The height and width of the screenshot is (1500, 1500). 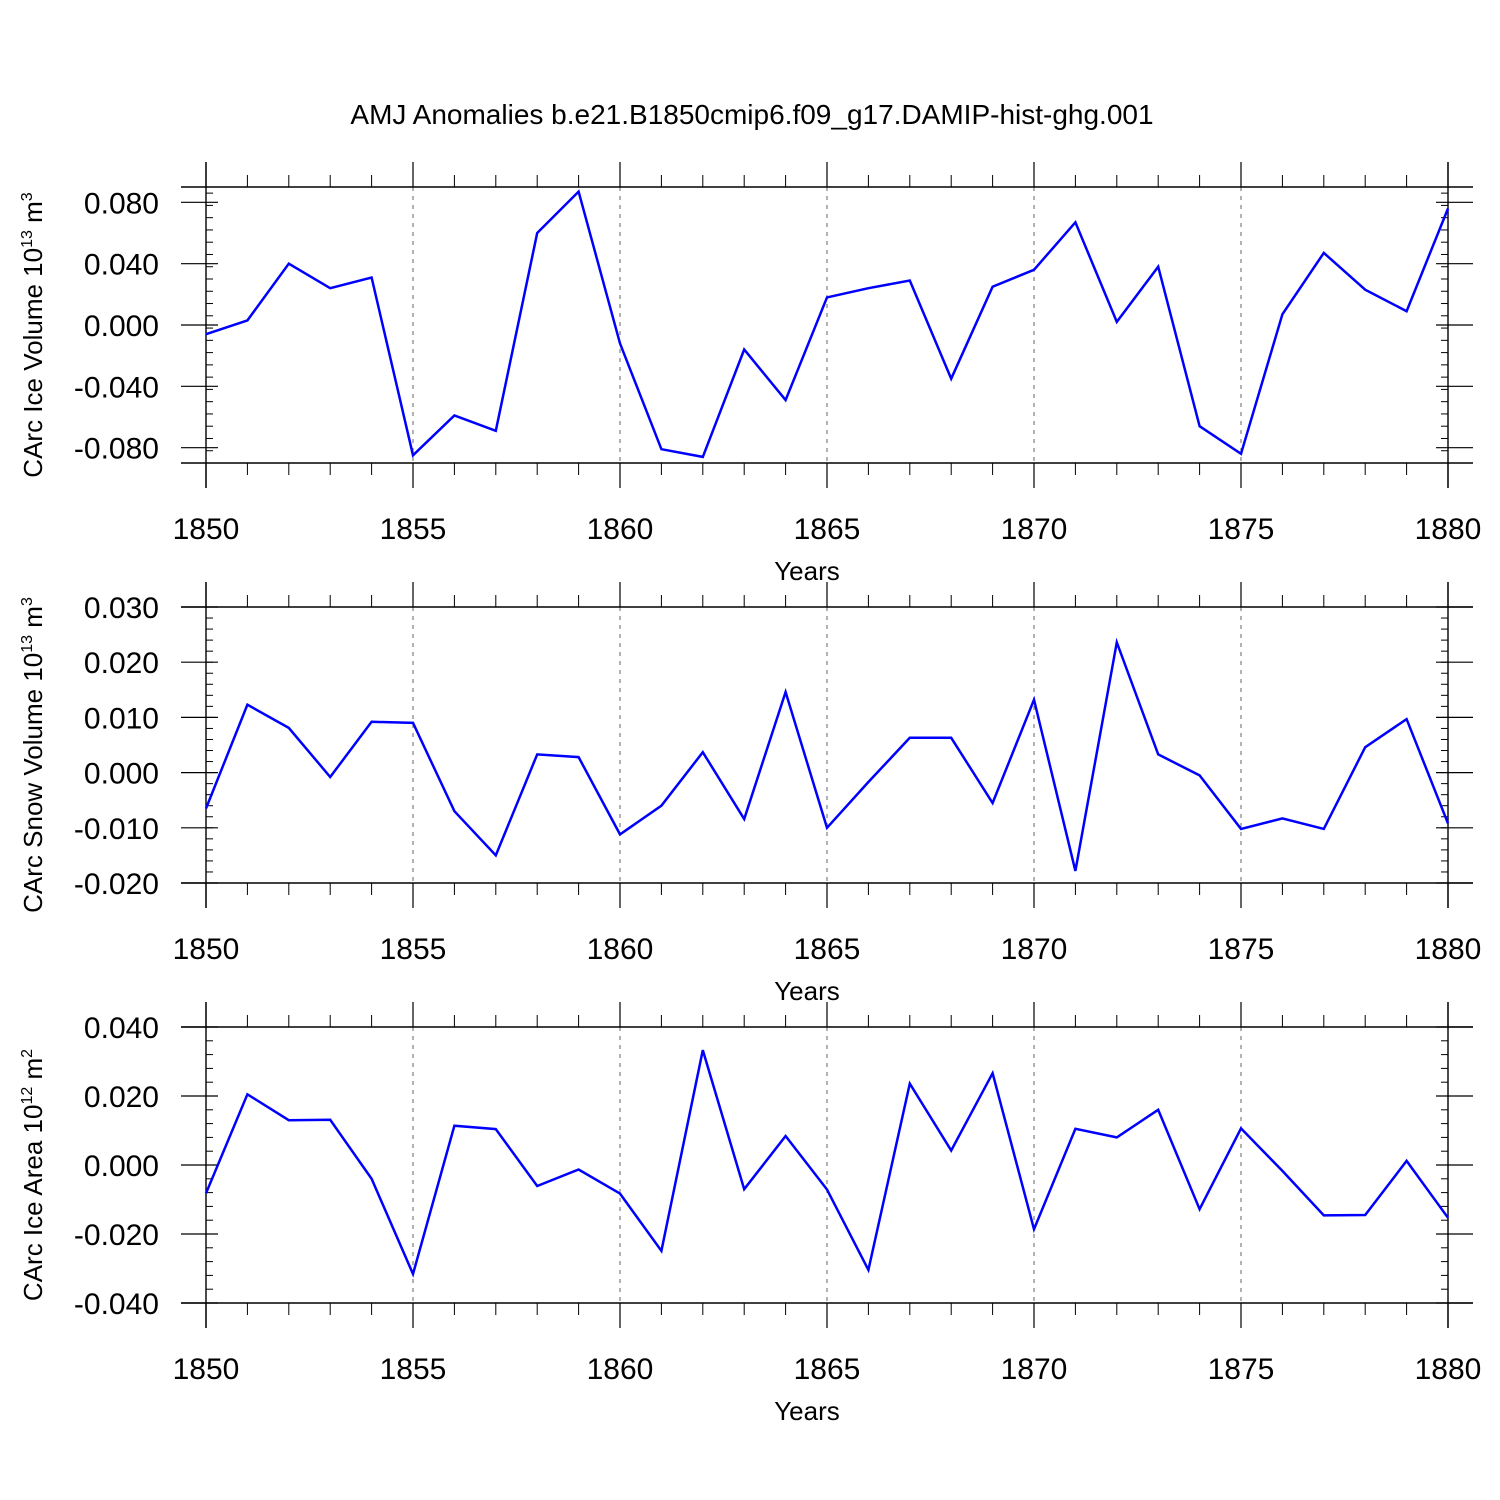 I want to click on y-tick-label: -0.010, so click(x=116, y=829).